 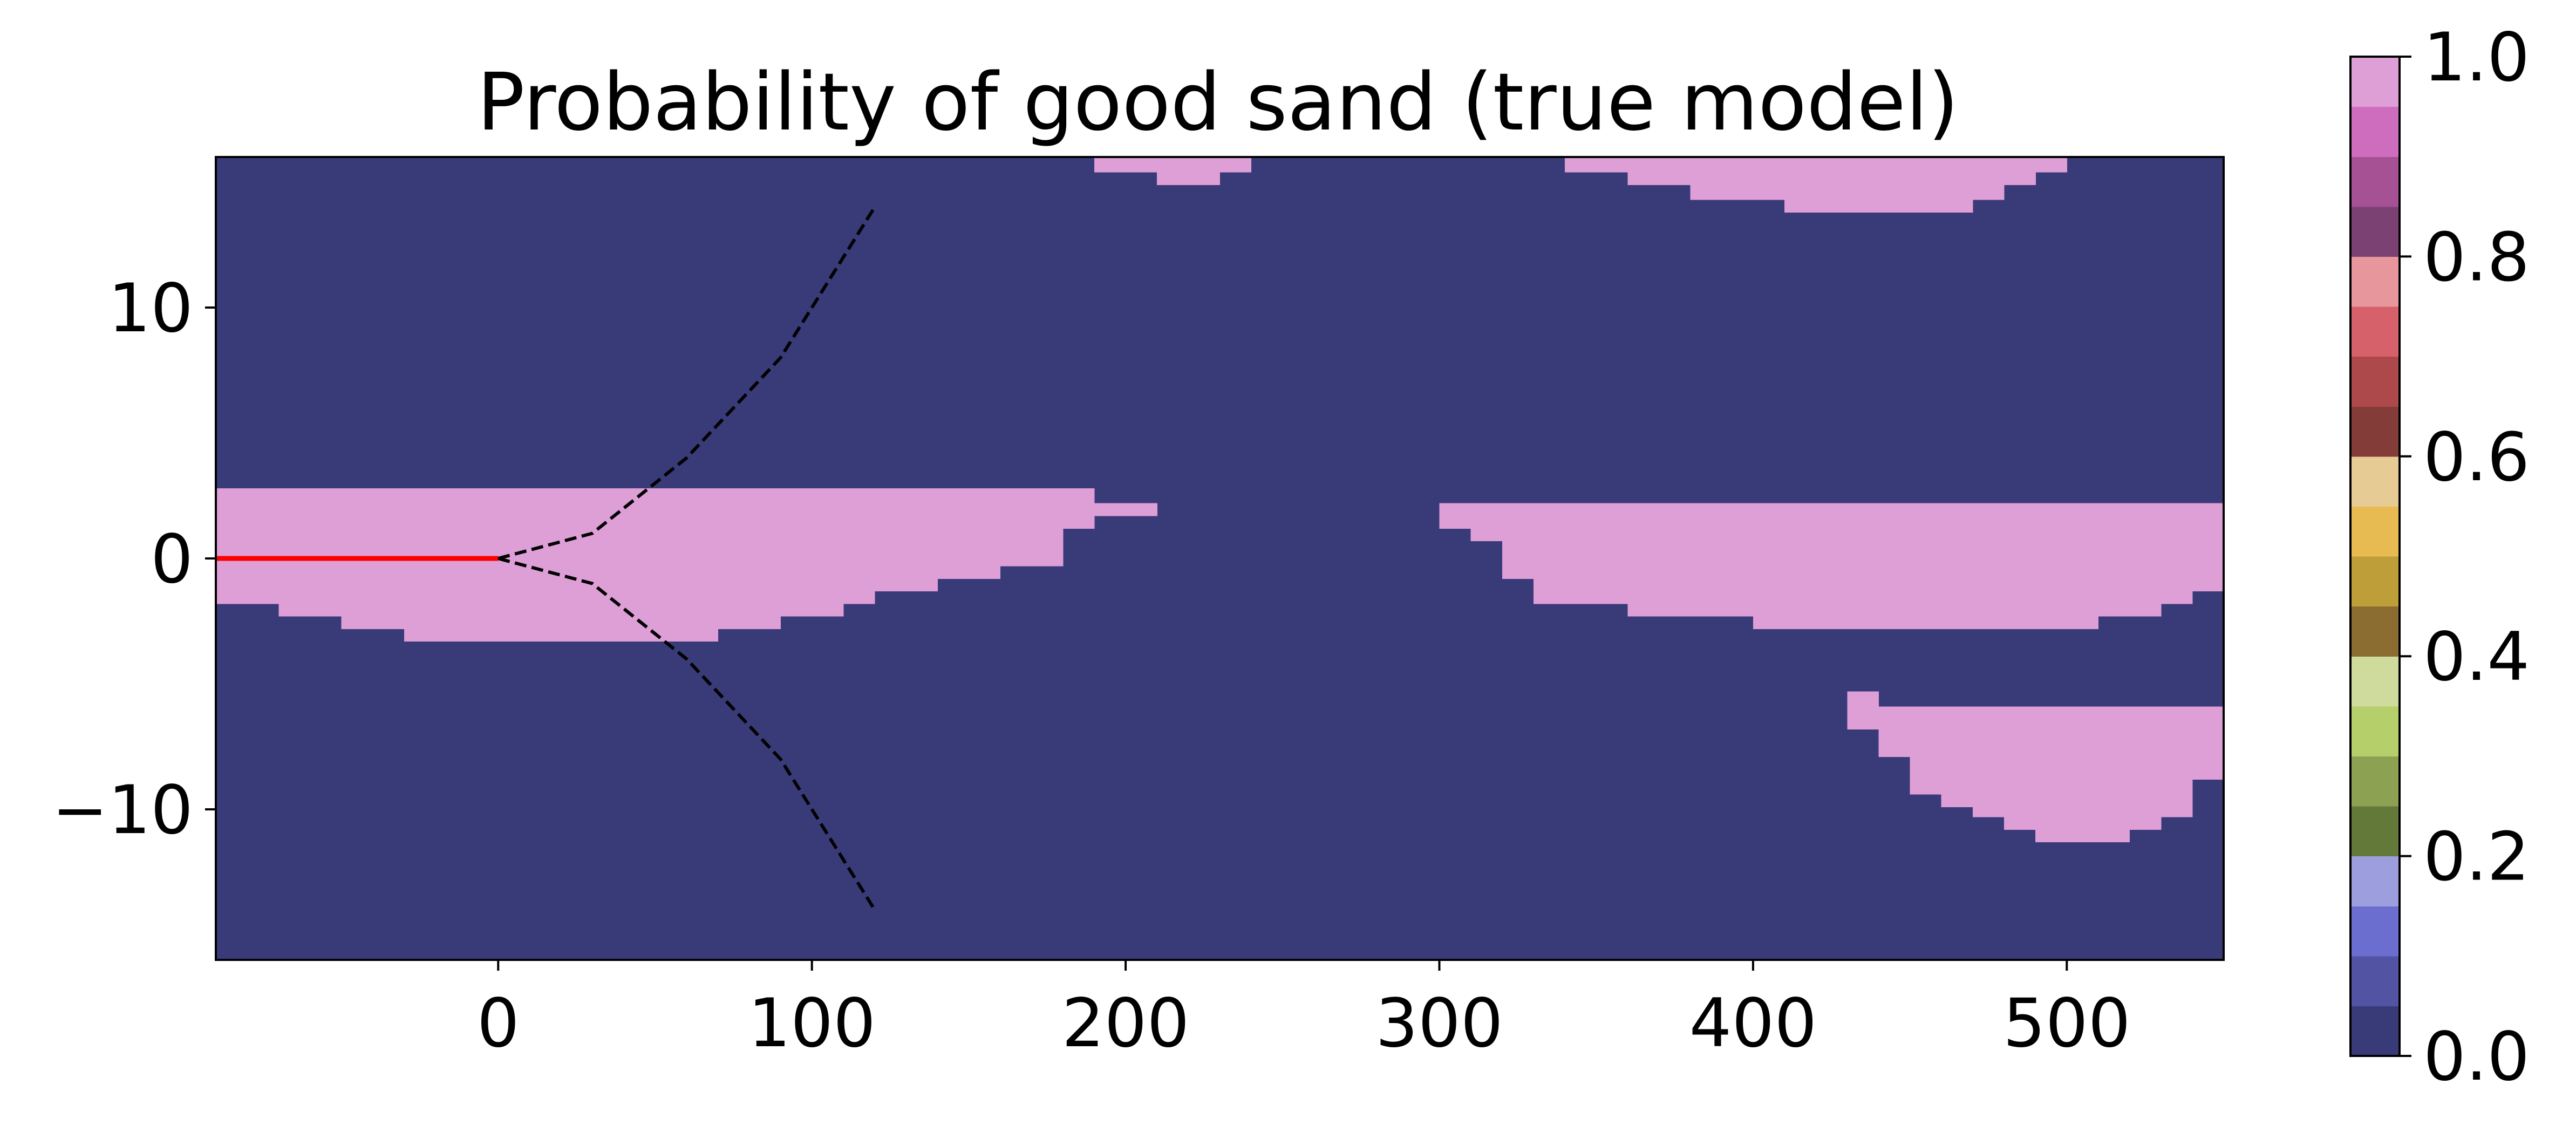 What do you see at coordinates (2067, 1023) in the screenshot?
I see `x-tick-label: 500` at bounding box center [2067, 1023].